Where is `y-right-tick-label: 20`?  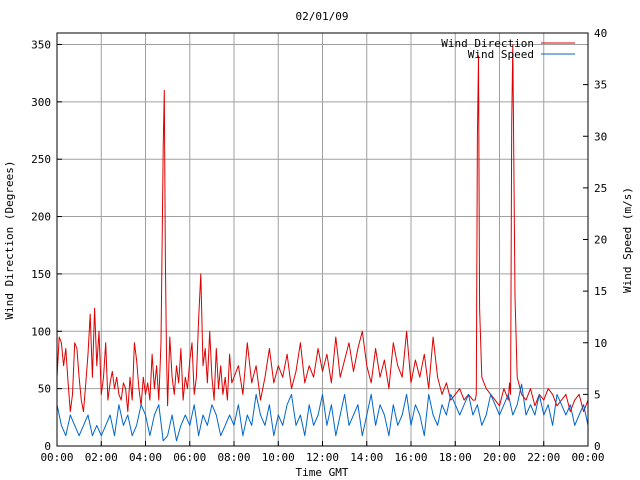
y-right-tick-label: 20 is located at coordinates (600, 240).